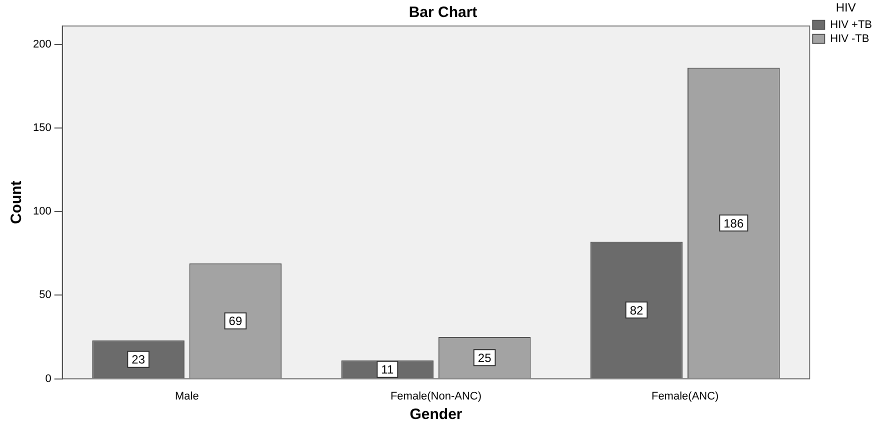 The width and height of the screenshot is (886, 426). Describe the element at coordinates (637, 310) in the screenshot. I see `data-label: 82` at that location.